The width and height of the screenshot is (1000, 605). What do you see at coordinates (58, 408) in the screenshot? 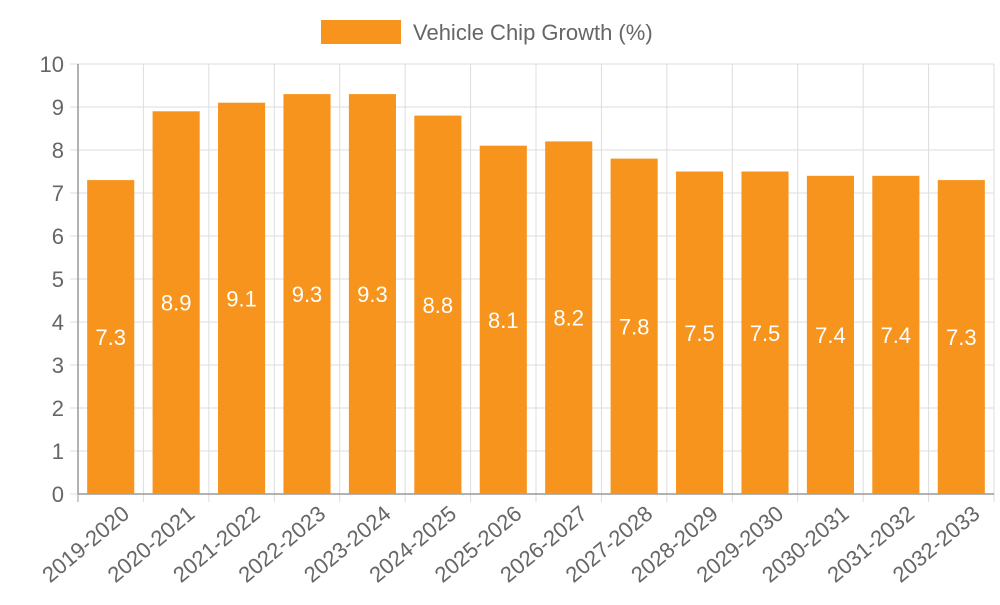
I see `y-tick-label: 2` at bounding box center [58, 408].